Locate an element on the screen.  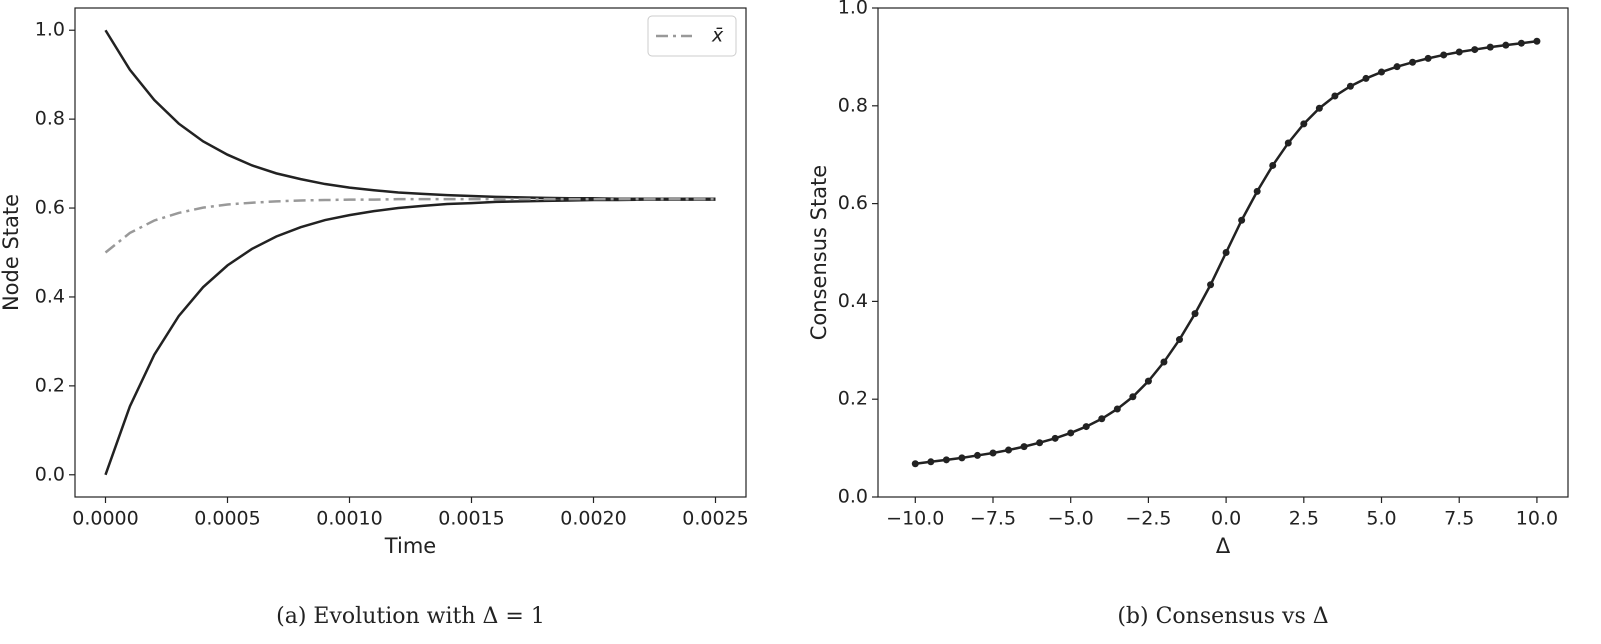
x-tick-label: 7.5 is located at coordinates (1459, 519).